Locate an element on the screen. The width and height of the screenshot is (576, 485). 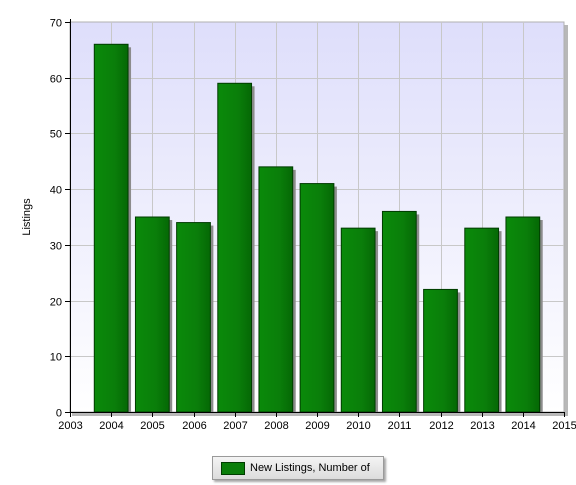
x-tick-label: 2009 is located at coordinates (317, 426).